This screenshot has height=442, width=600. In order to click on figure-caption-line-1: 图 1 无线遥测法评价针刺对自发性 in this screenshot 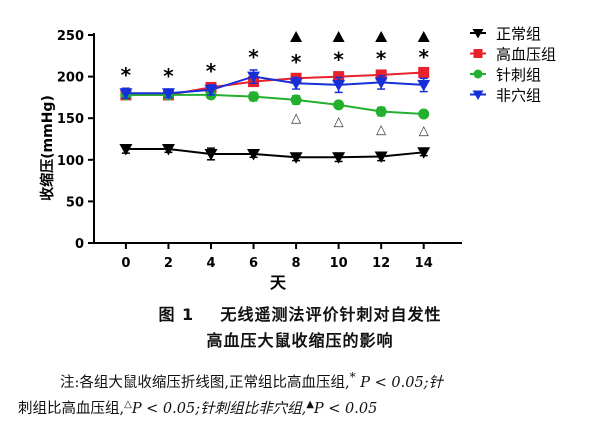, I will do `click(300, 313)`.